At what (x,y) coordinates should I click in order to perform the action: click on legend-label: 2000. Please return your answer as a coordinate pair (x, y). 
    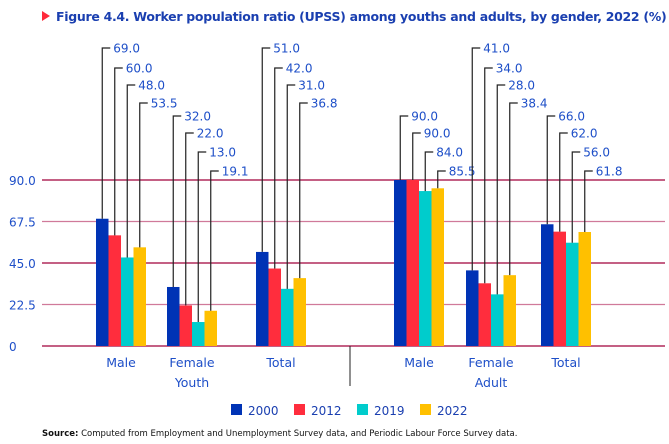
    Looking at the image, I should click on (263, 411).